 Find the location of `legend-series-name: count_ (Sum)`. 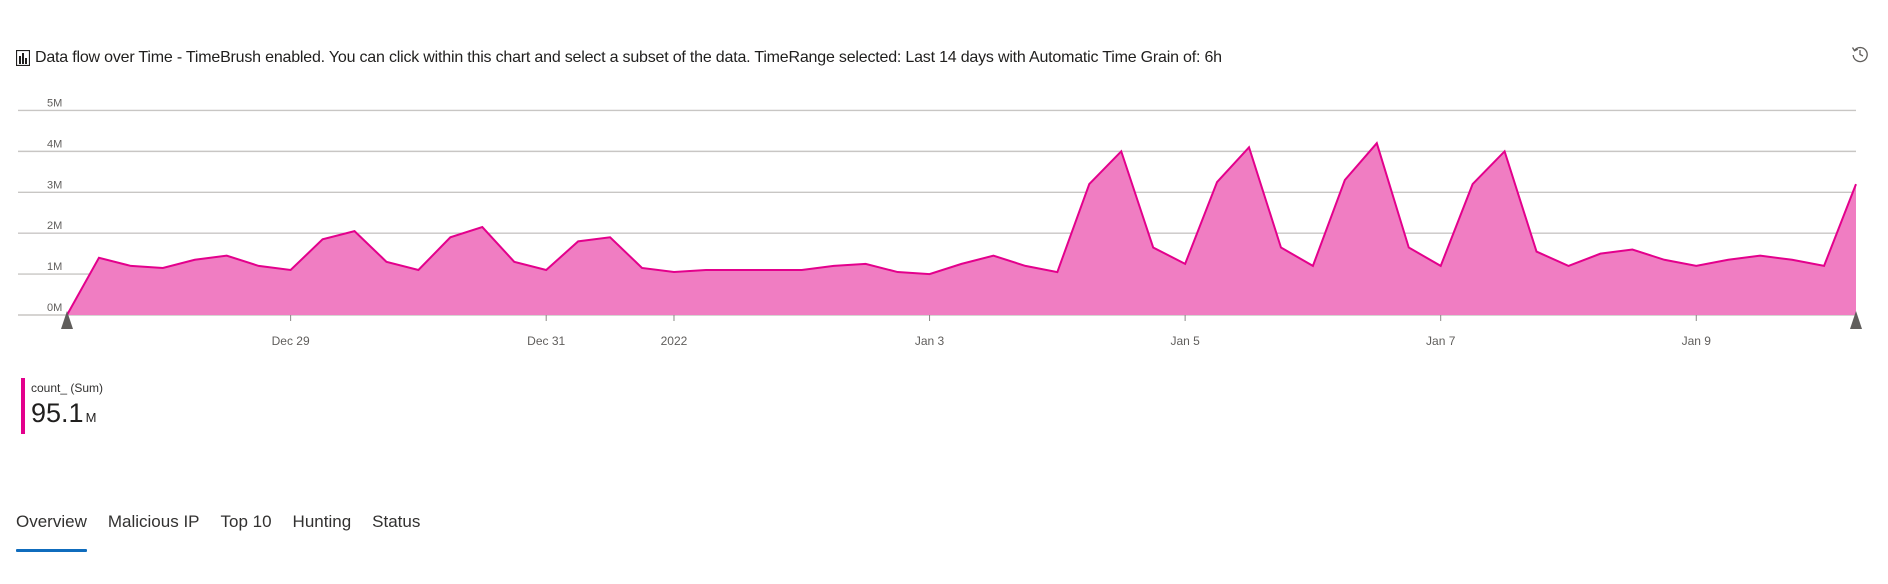

legend-series-name: count_ (Sum) is located at coordinates (67, 388).